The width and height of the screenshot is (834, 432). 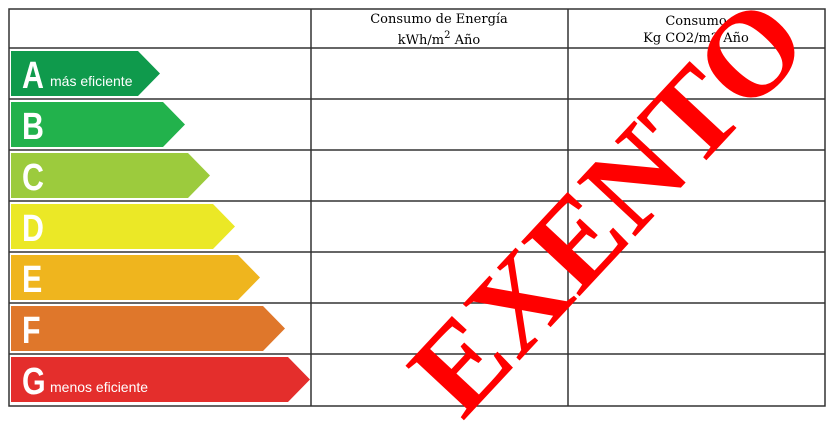 What do you see at coordinates (439, 19) in the screenshot?
I see `header-text: Consumo de Energía` at bounding box center [439, 19].